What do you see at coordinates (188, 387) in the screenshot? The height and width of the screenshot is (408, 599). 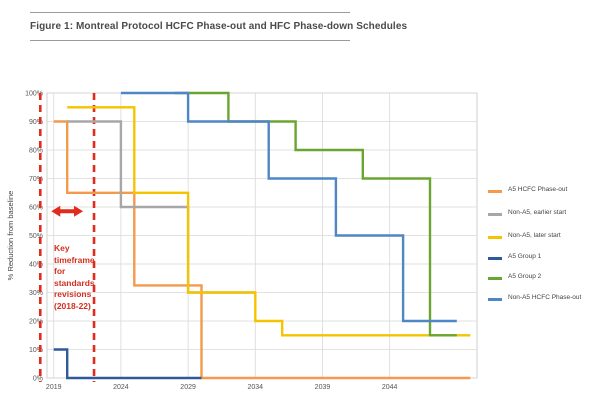 I see `x-tick-label: 2029` at bounding box center [188, 387].